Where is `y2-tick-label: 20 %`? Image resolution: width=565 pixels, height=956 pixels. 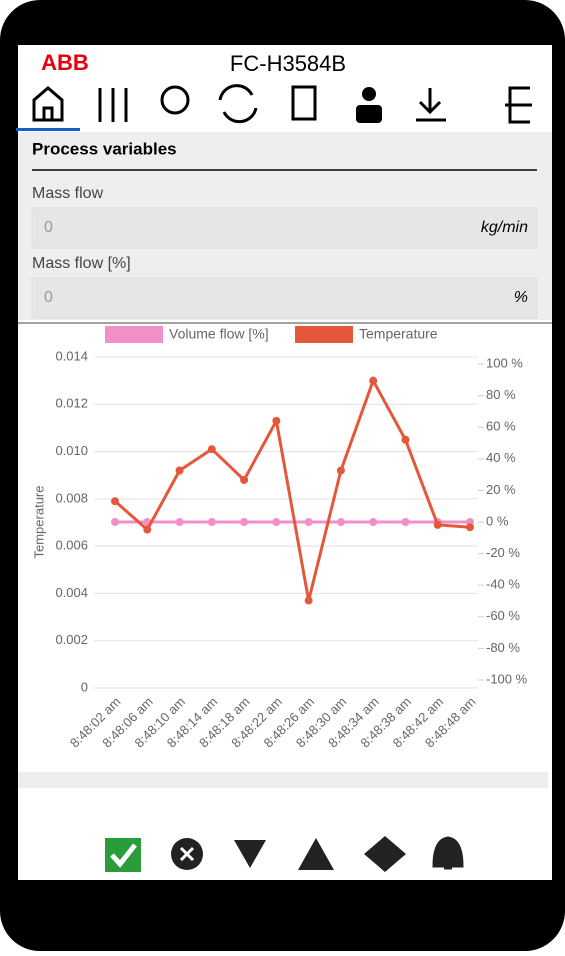 y2-tick-label: 20 % is located at coordinates (501, 489).